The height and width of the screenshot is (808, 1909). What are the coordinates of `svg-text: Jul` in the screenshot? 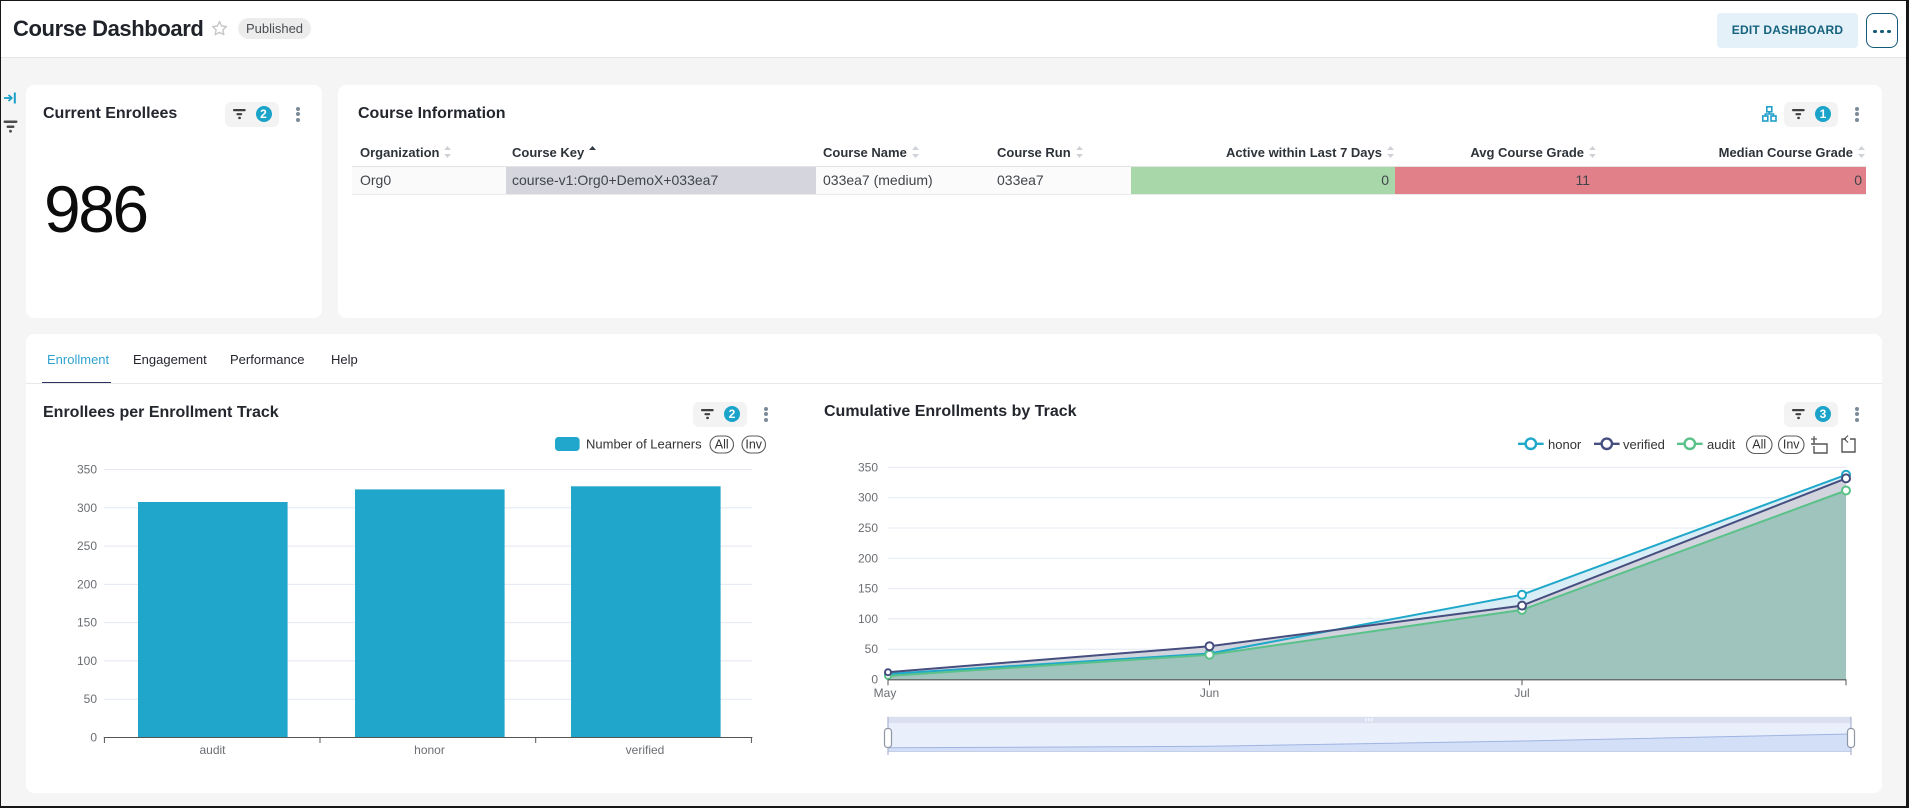 It's located at (1521, 693).